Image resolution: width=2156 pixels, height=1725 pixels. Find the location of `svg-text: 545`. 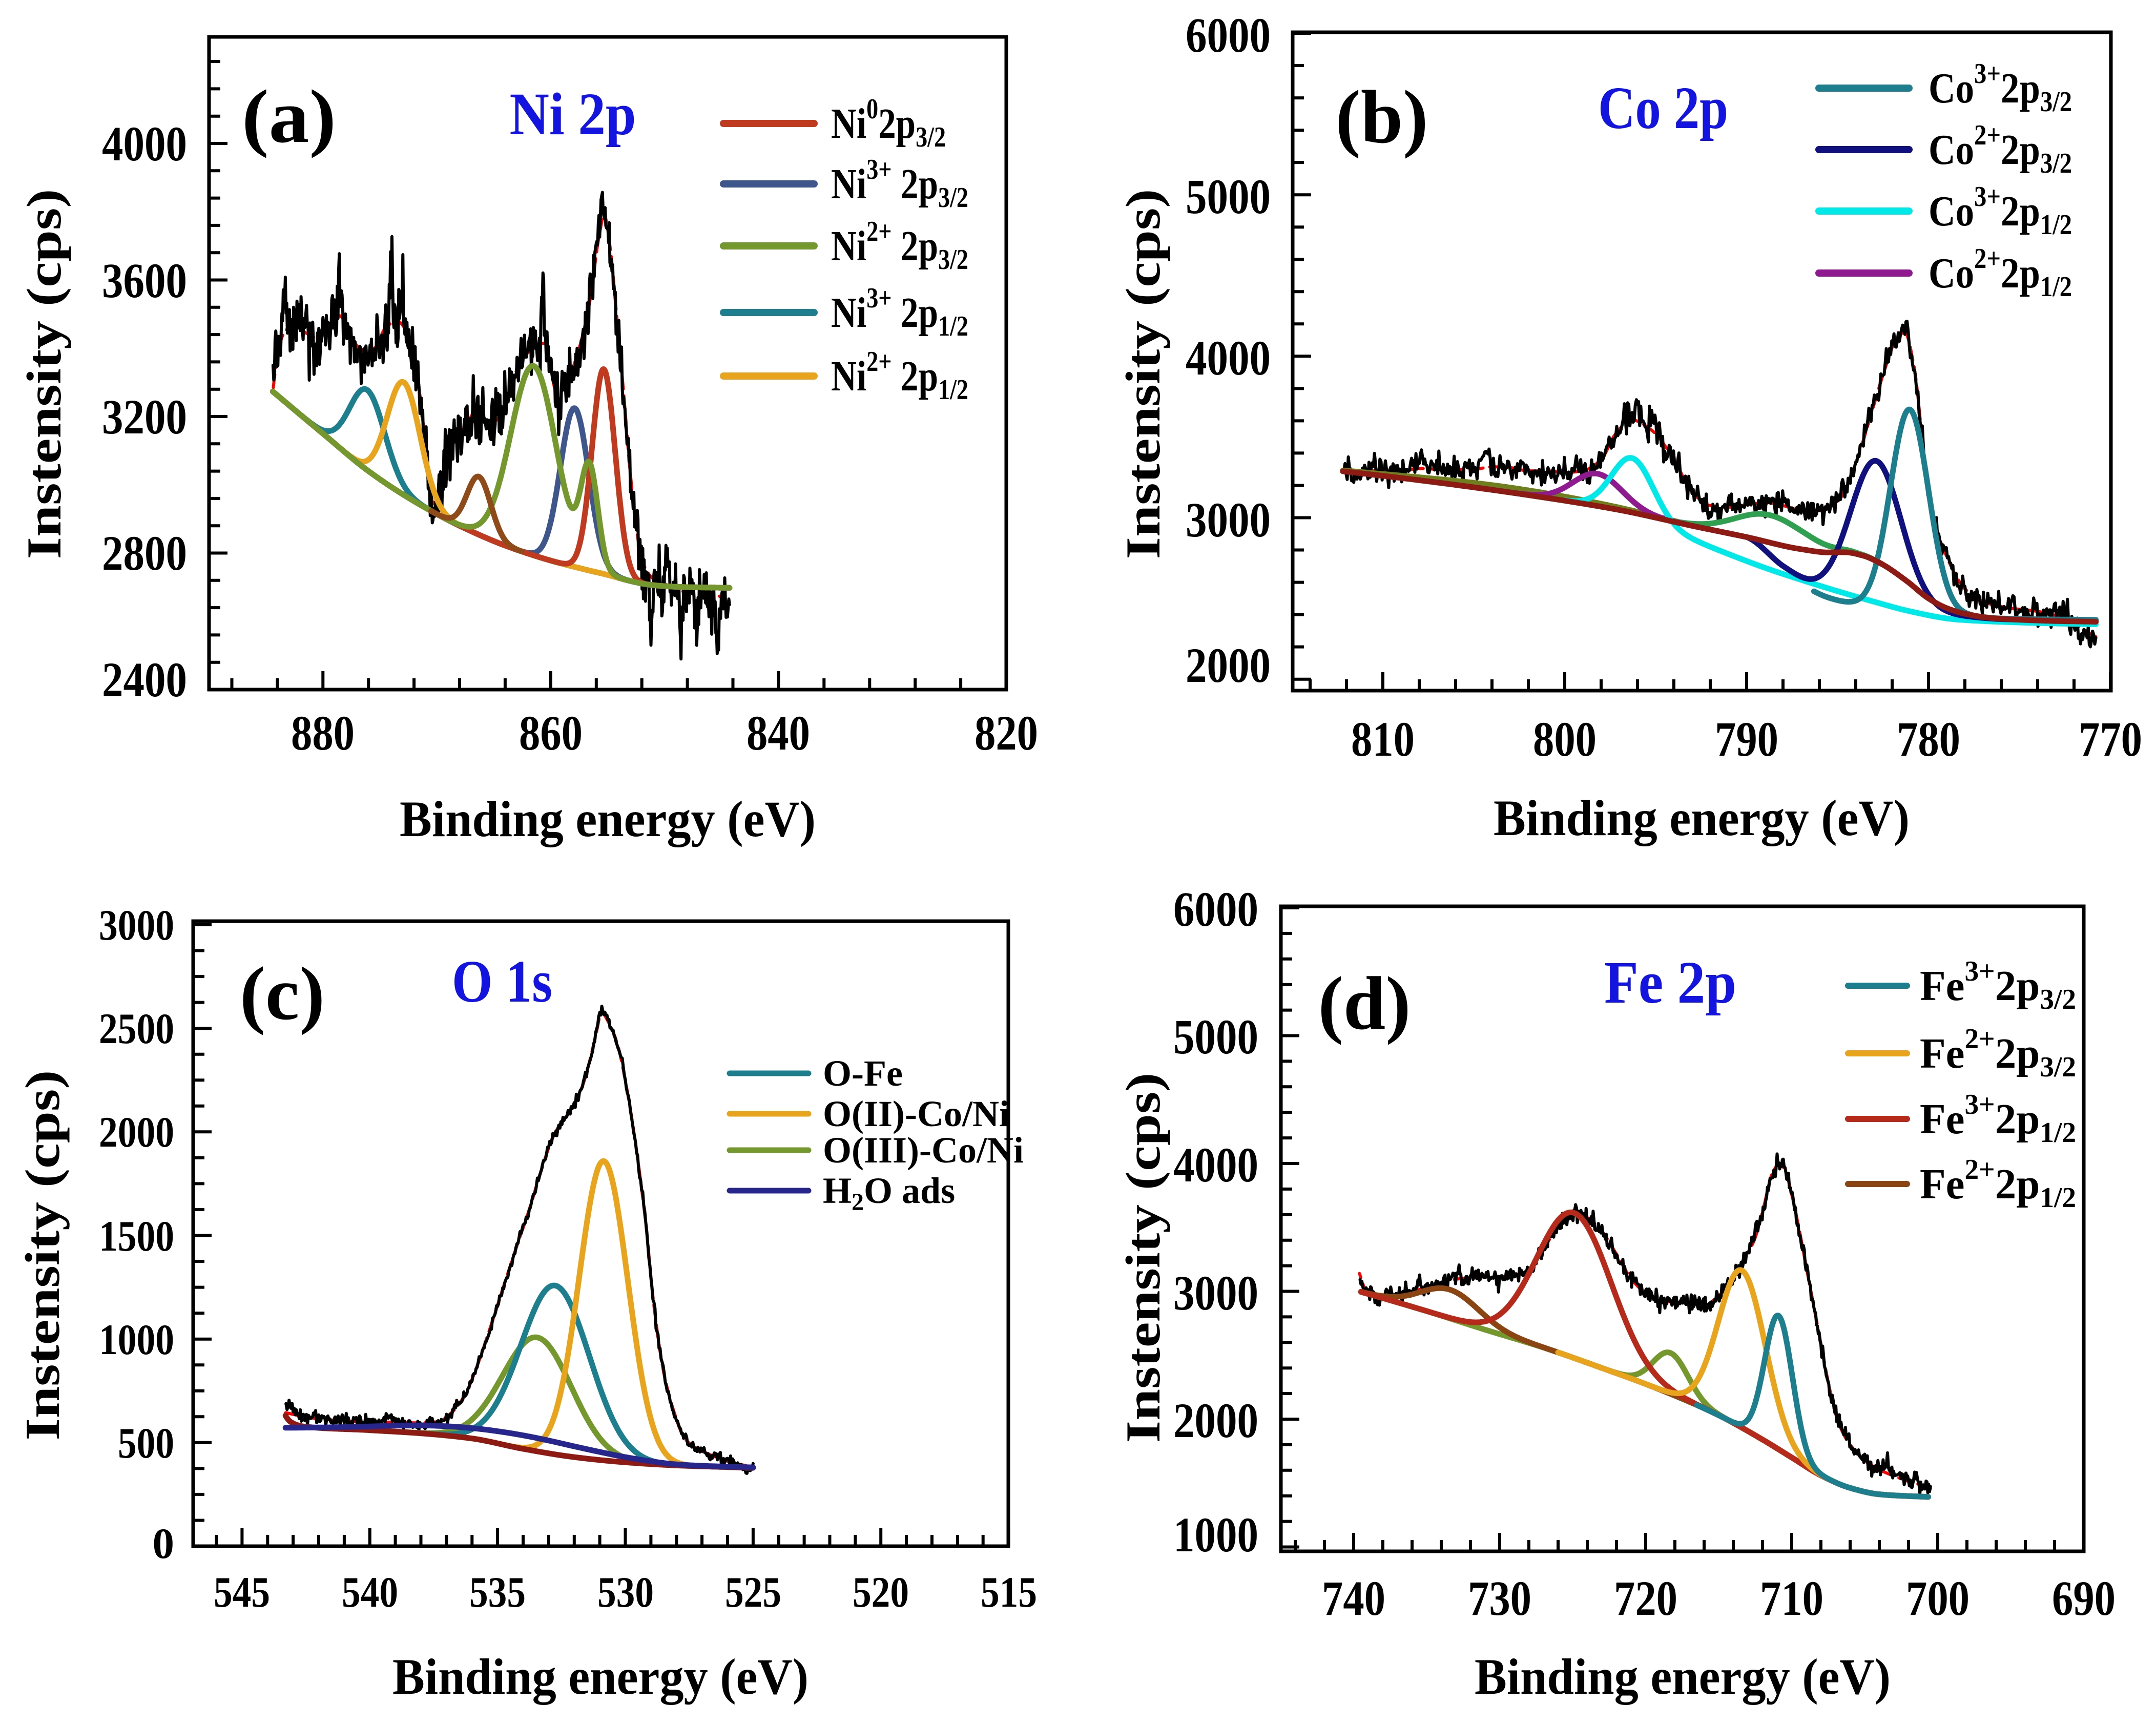

svg-text: 545 is located at coordinates (242, 1592).